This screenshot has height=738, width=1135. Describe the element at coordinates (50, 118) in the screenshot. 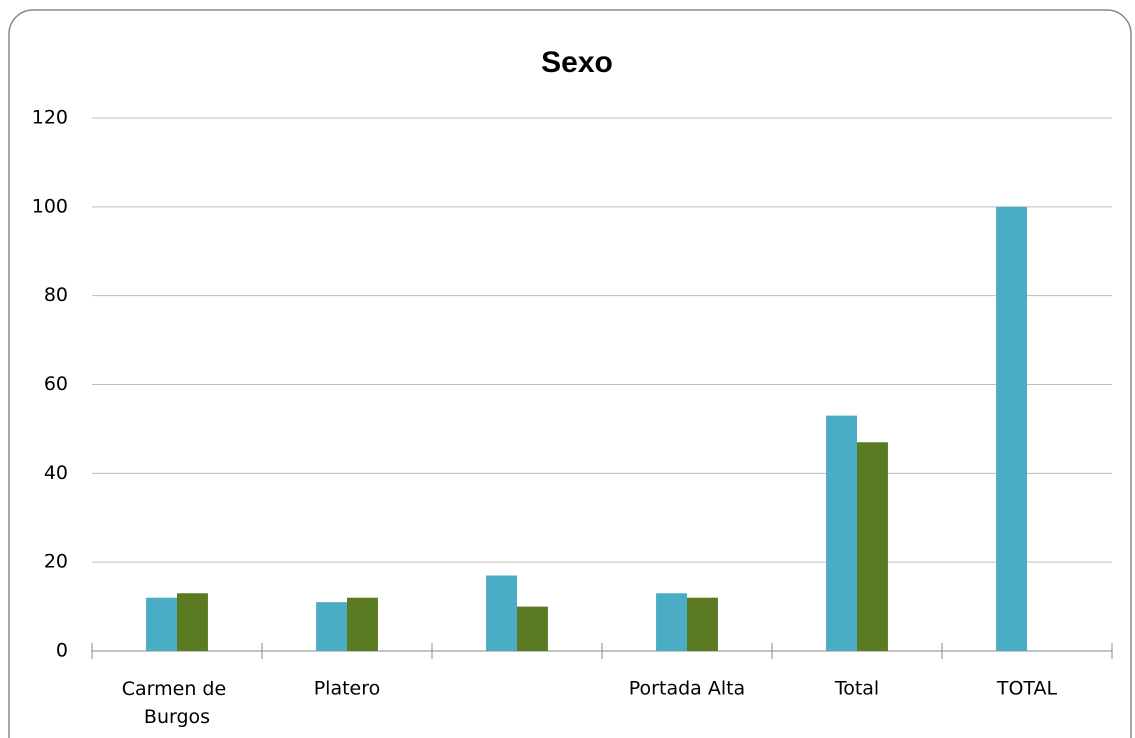

I see `y-tick-label: 120` at that location.